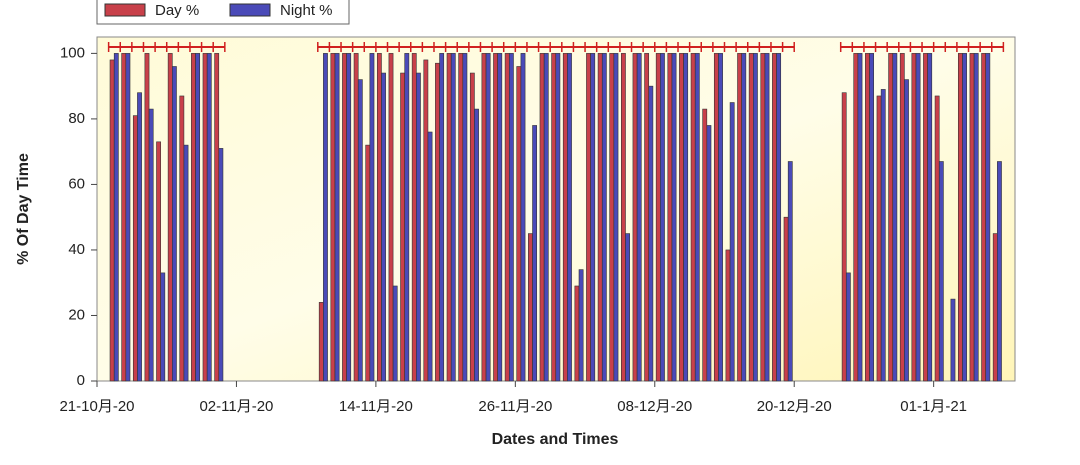 The image size is (1080, 465). Describe the element at coordinates (555, 439) in the screenshot. I see `x-axis-title: Dates and Times` at that location.